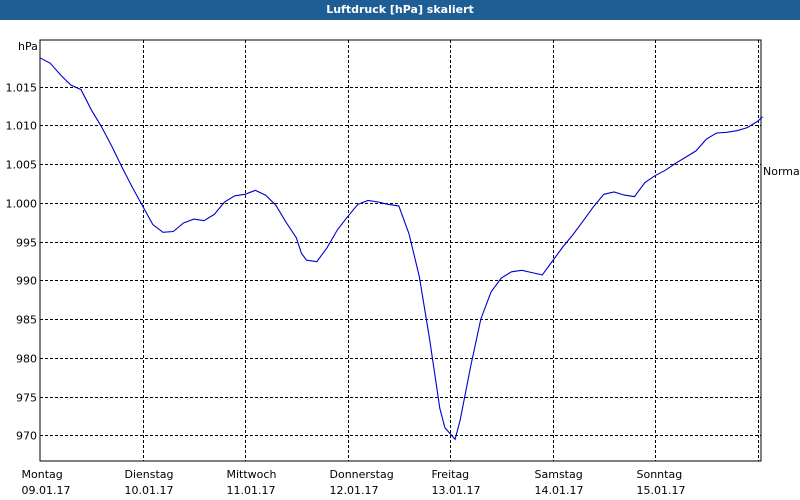 The image size is (800, 500). What do you see at coordinates (26, 436) in the screenshot?
I see `y-tick-label: 970` at bounding box center [26, 436].